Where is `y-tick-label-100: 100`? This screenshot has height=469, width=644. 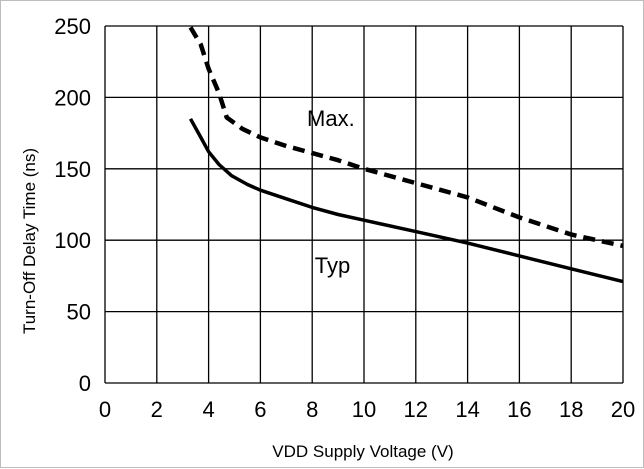 y-tick-label-100: 100 is located at coordinates (72, 240).